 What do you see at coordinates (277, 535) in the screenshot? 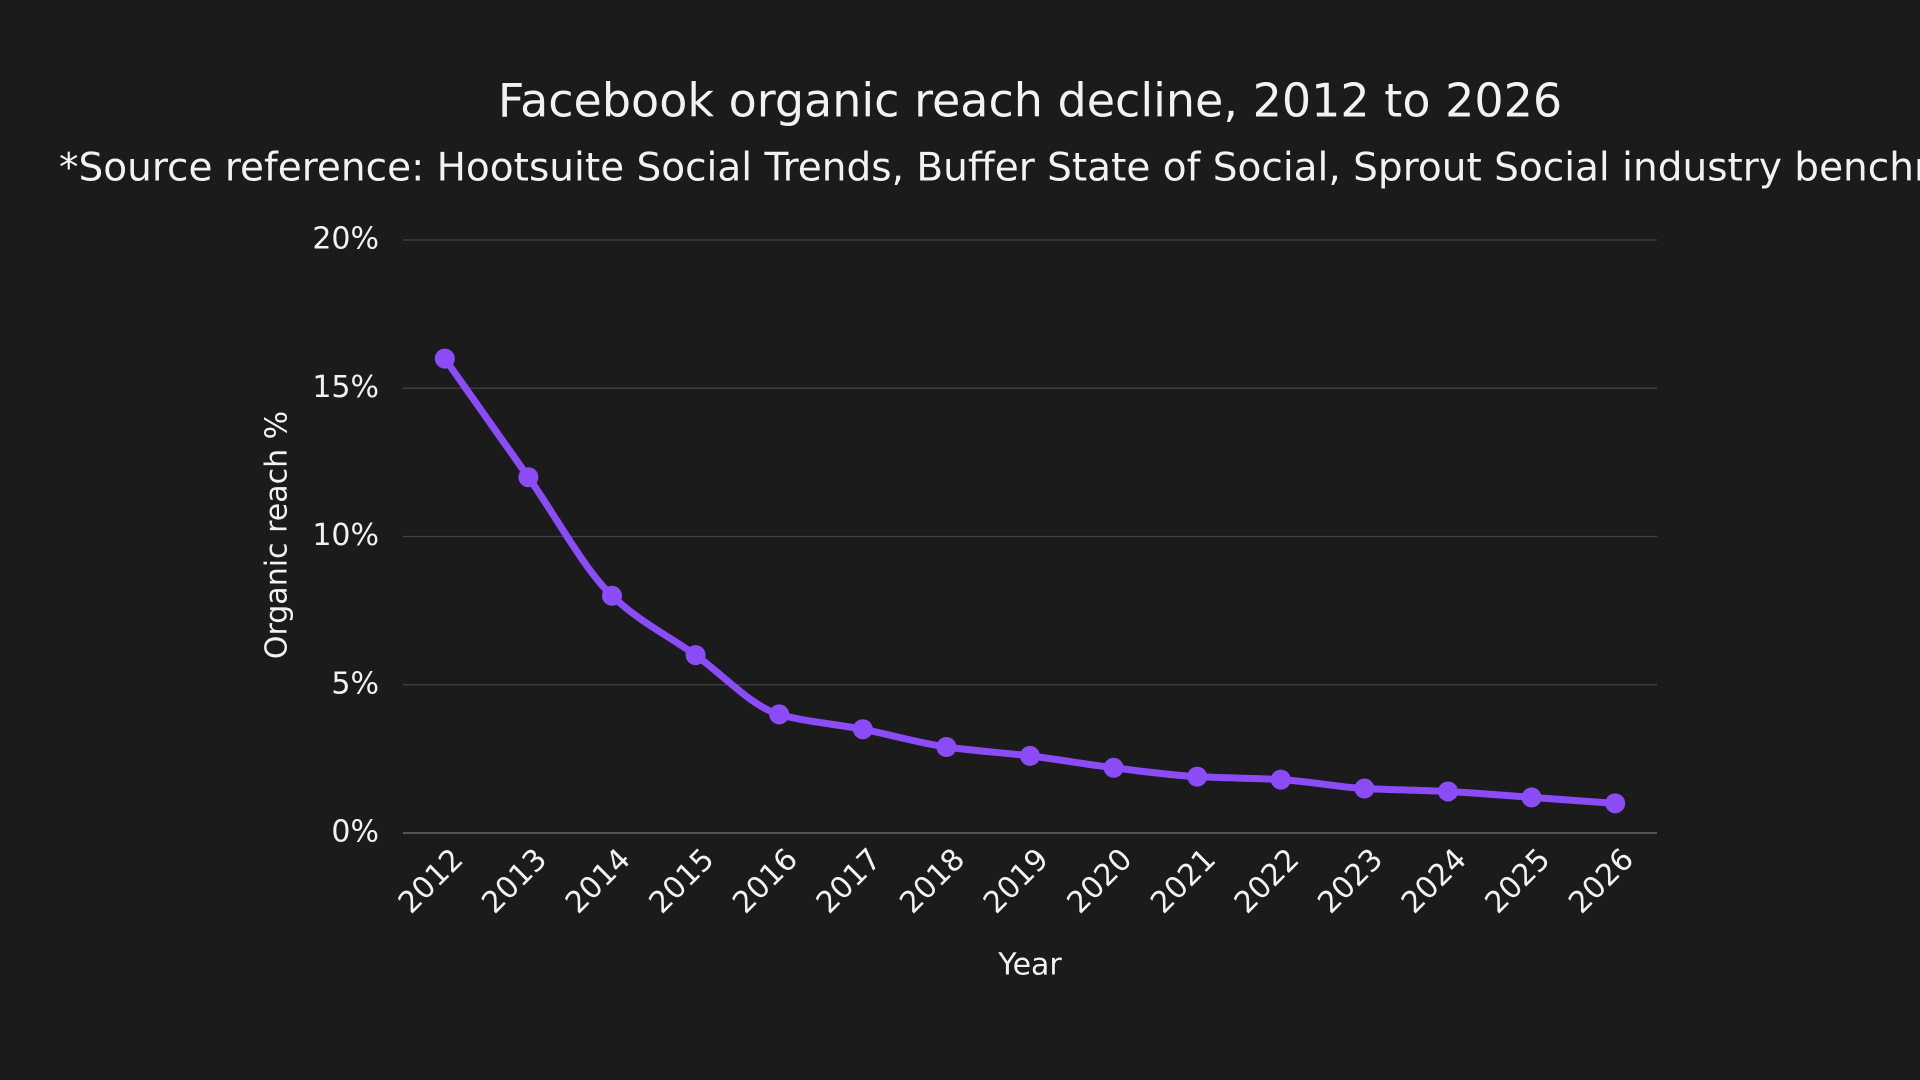
I see `y-axis-title: Organic reach %` at bounding box center [277, 535].